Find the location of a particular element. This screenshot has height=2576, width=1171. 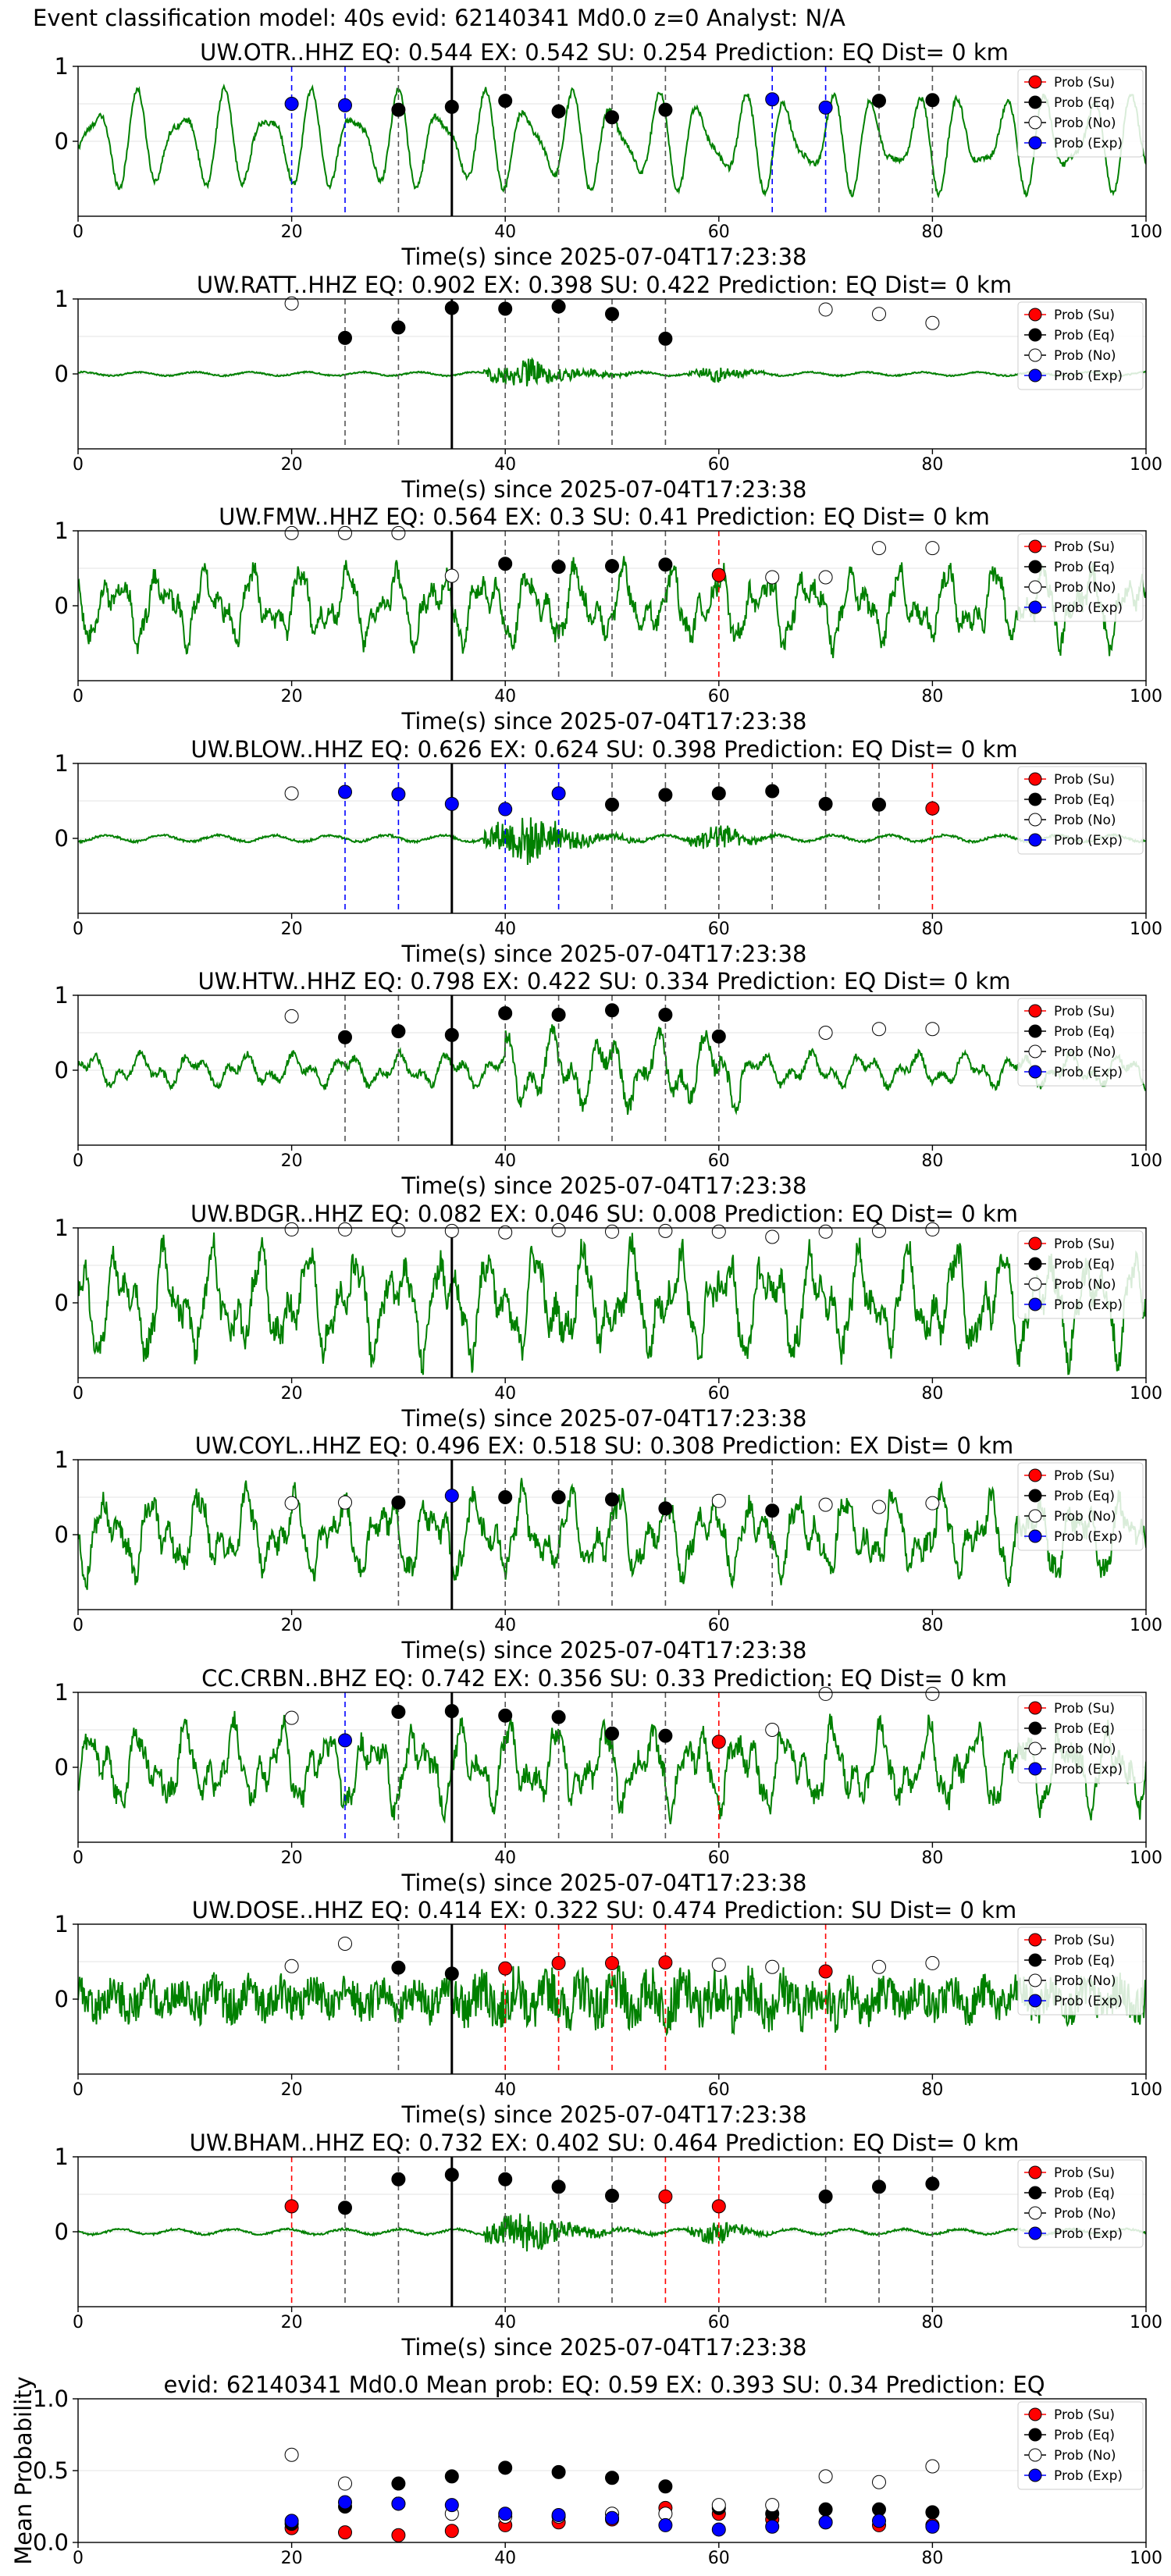

x-tick-label: 80 is located at coordinates (932, 696).